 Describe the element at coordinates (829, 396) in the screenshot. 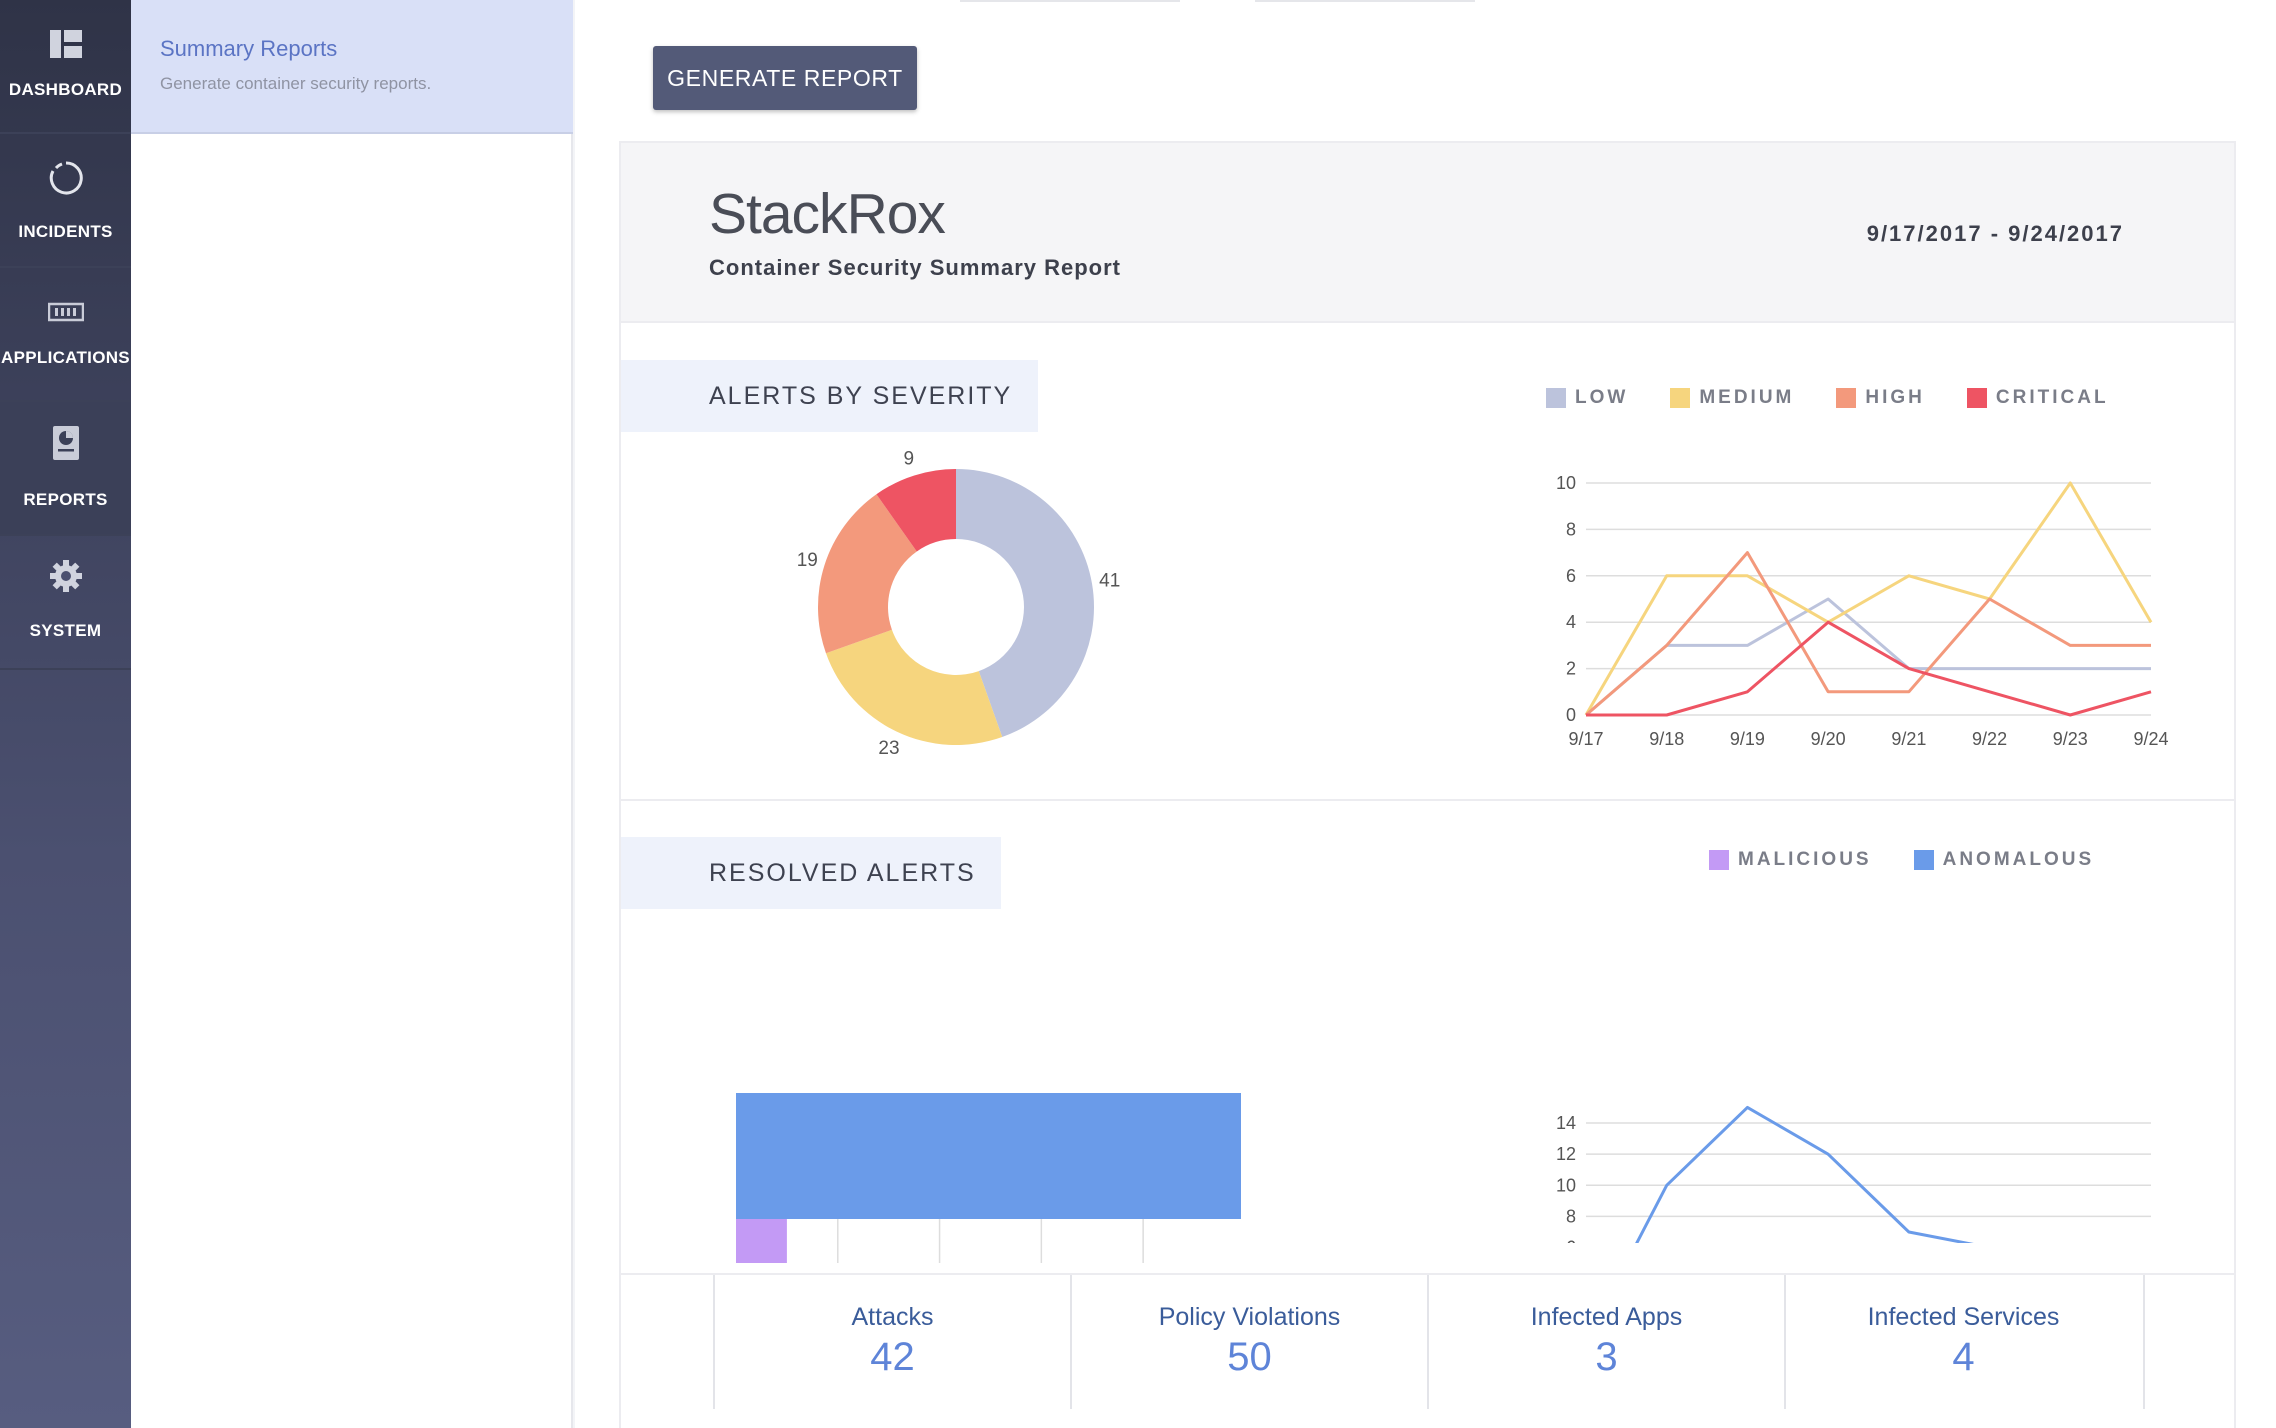

I see `section-title-severity: ALERTS BY SEVERITY` at that location.